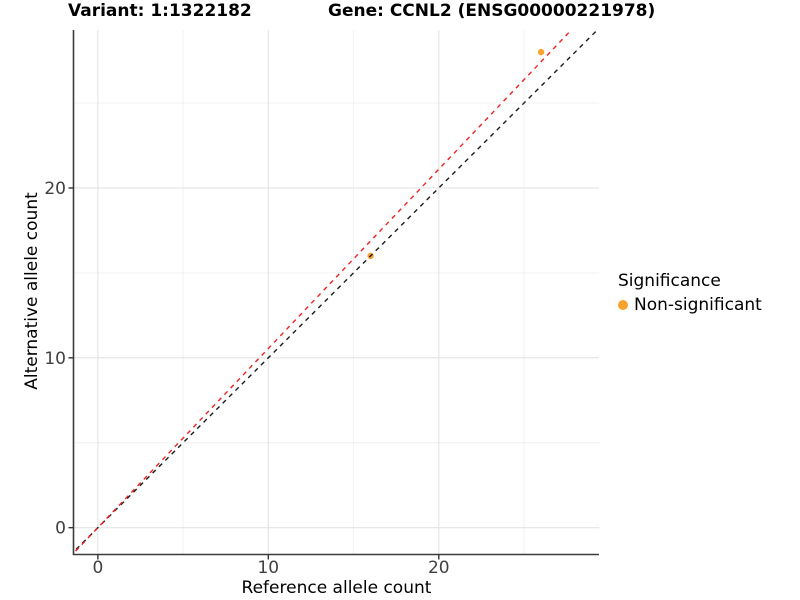 This screenshot has width=800, height=600. I want to click on plot-title-gene: Gene: CCNL2 (ENSG00000221978), so click(492, 11).